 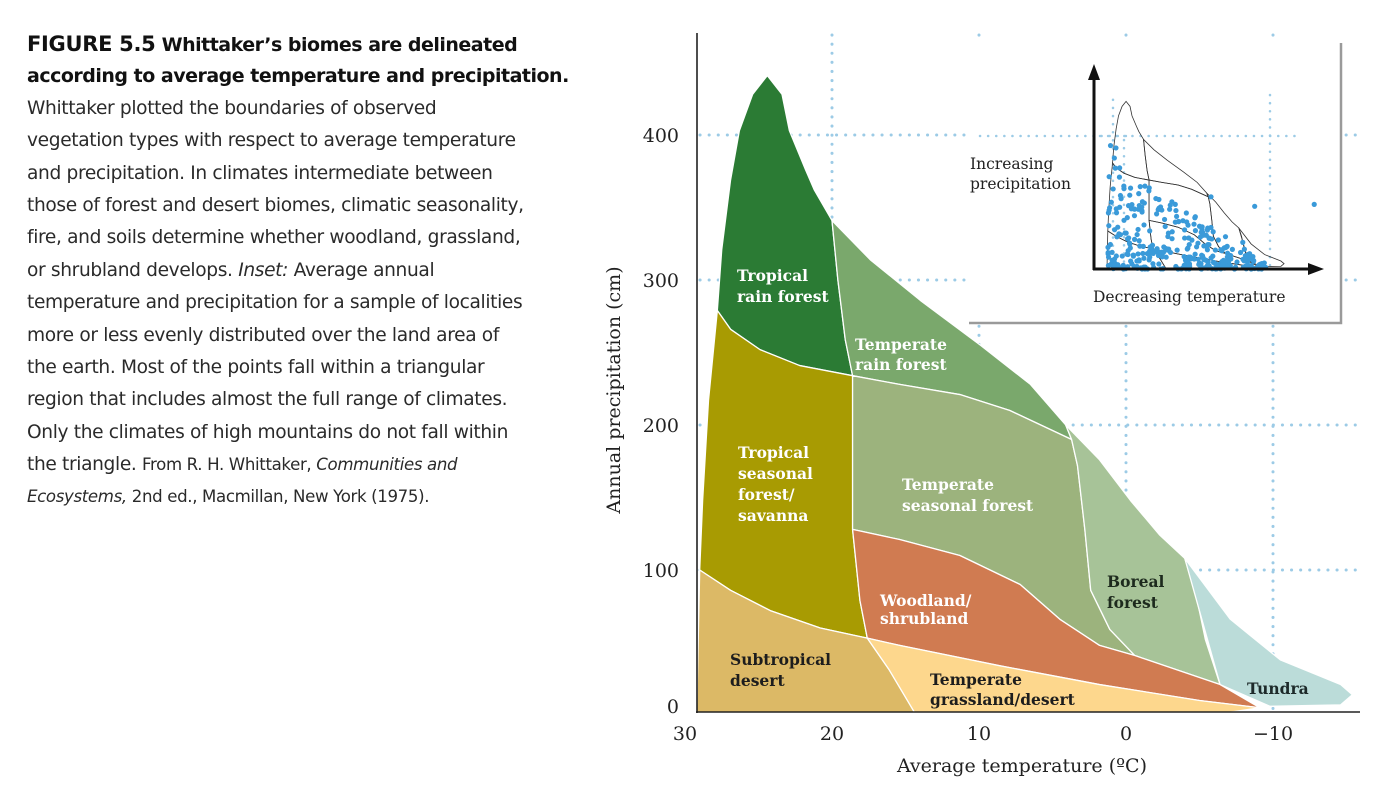 What do you see at coordinates (979, 734) in the screenshot?
I see `x-tick-label: 10` at bounding box center [979, 734].